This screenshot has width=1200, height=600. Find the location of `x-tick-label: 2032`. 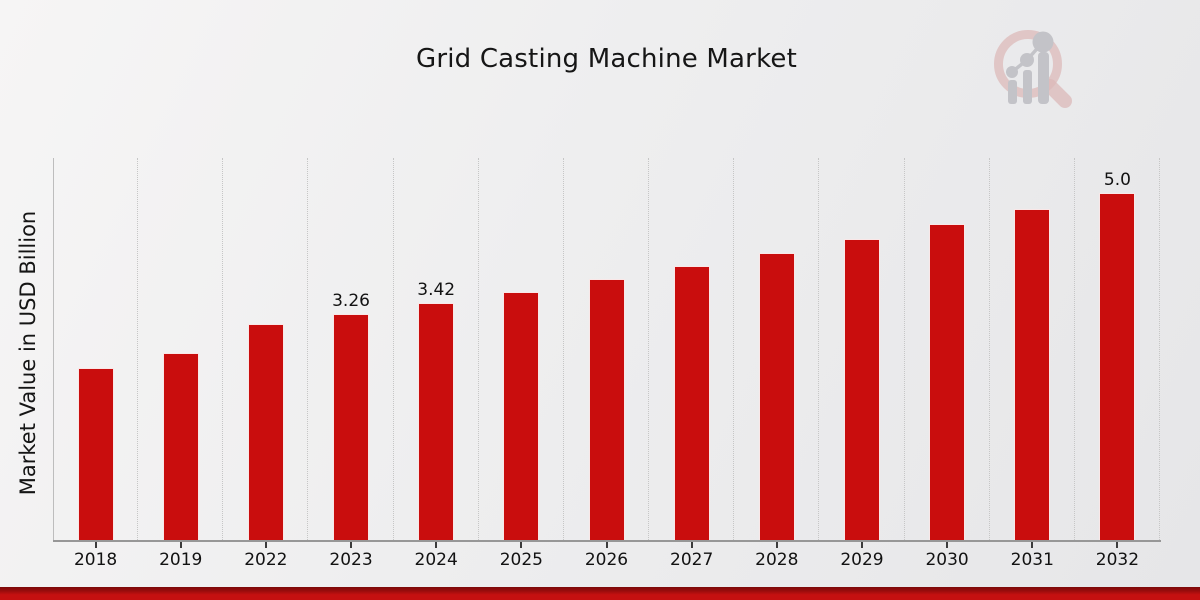

x-tick-label: 2032 is located at coordinates (1117, 560).